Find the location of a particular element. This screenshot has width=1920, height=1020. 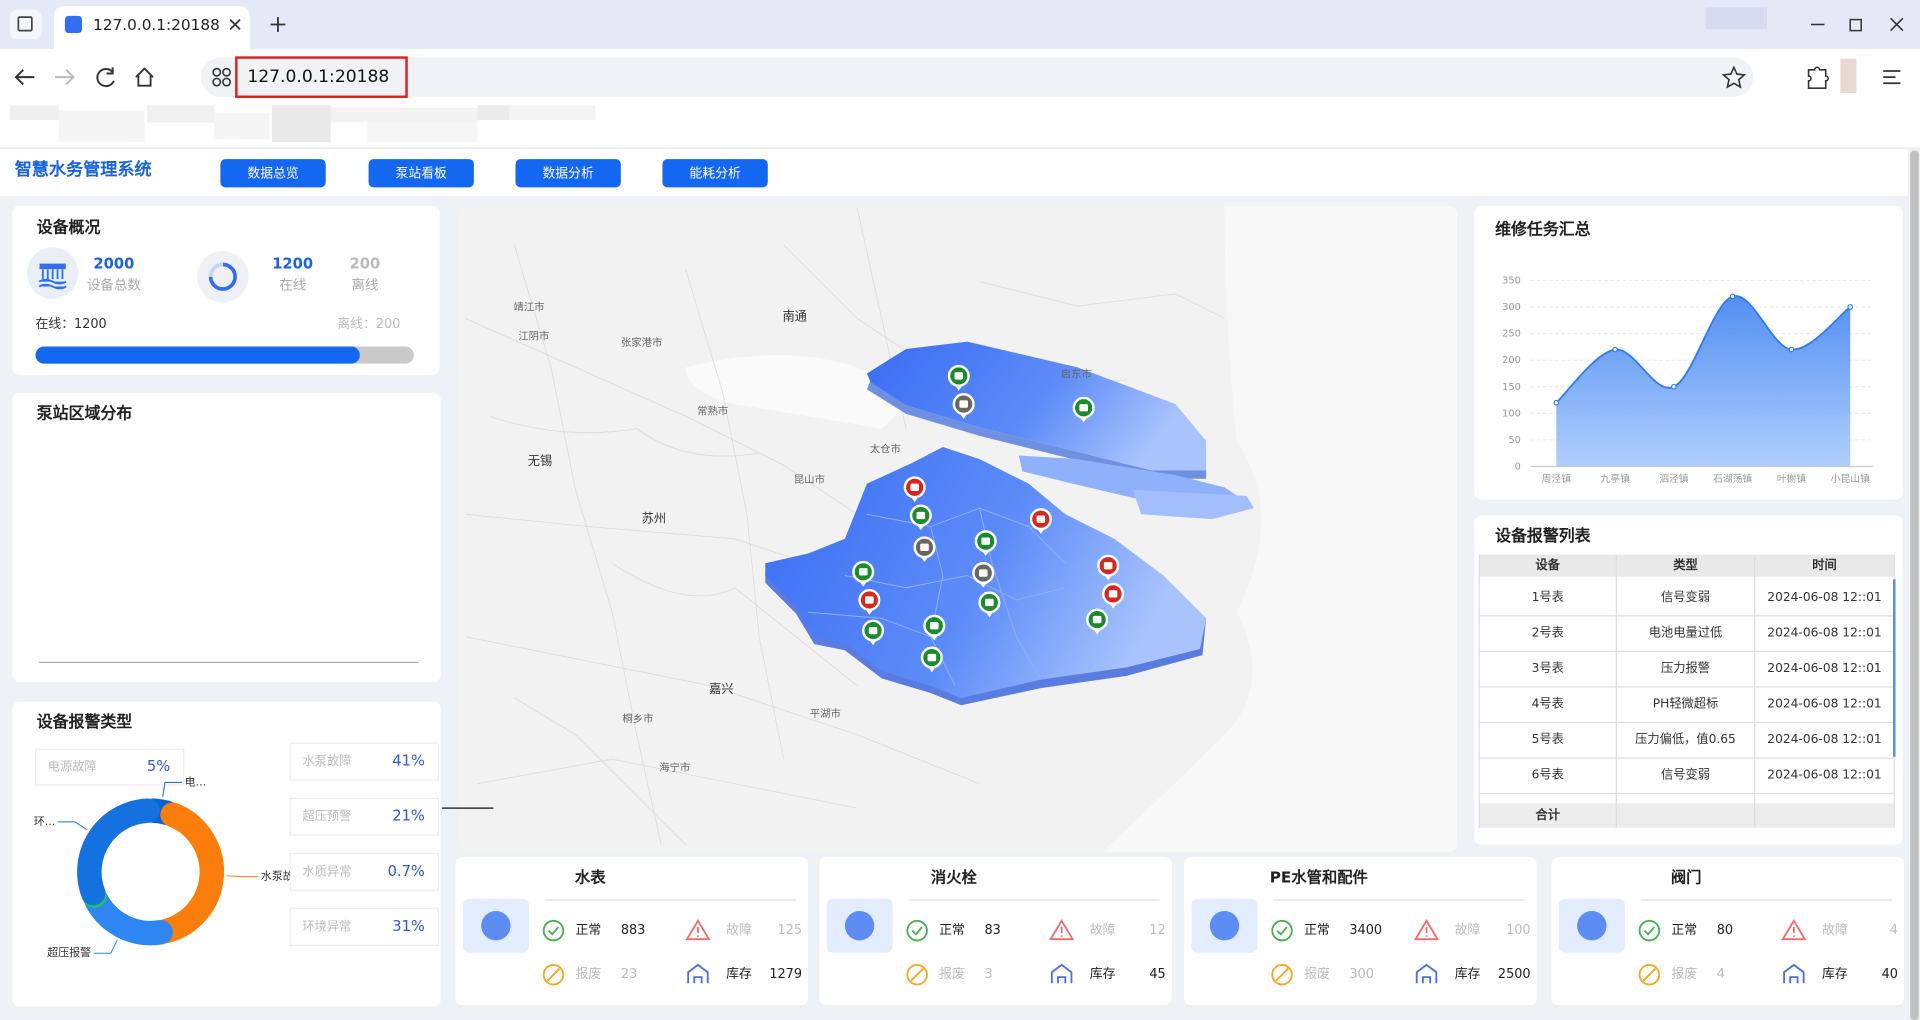

icon-normal-check is located at coordinates (1649, 931).